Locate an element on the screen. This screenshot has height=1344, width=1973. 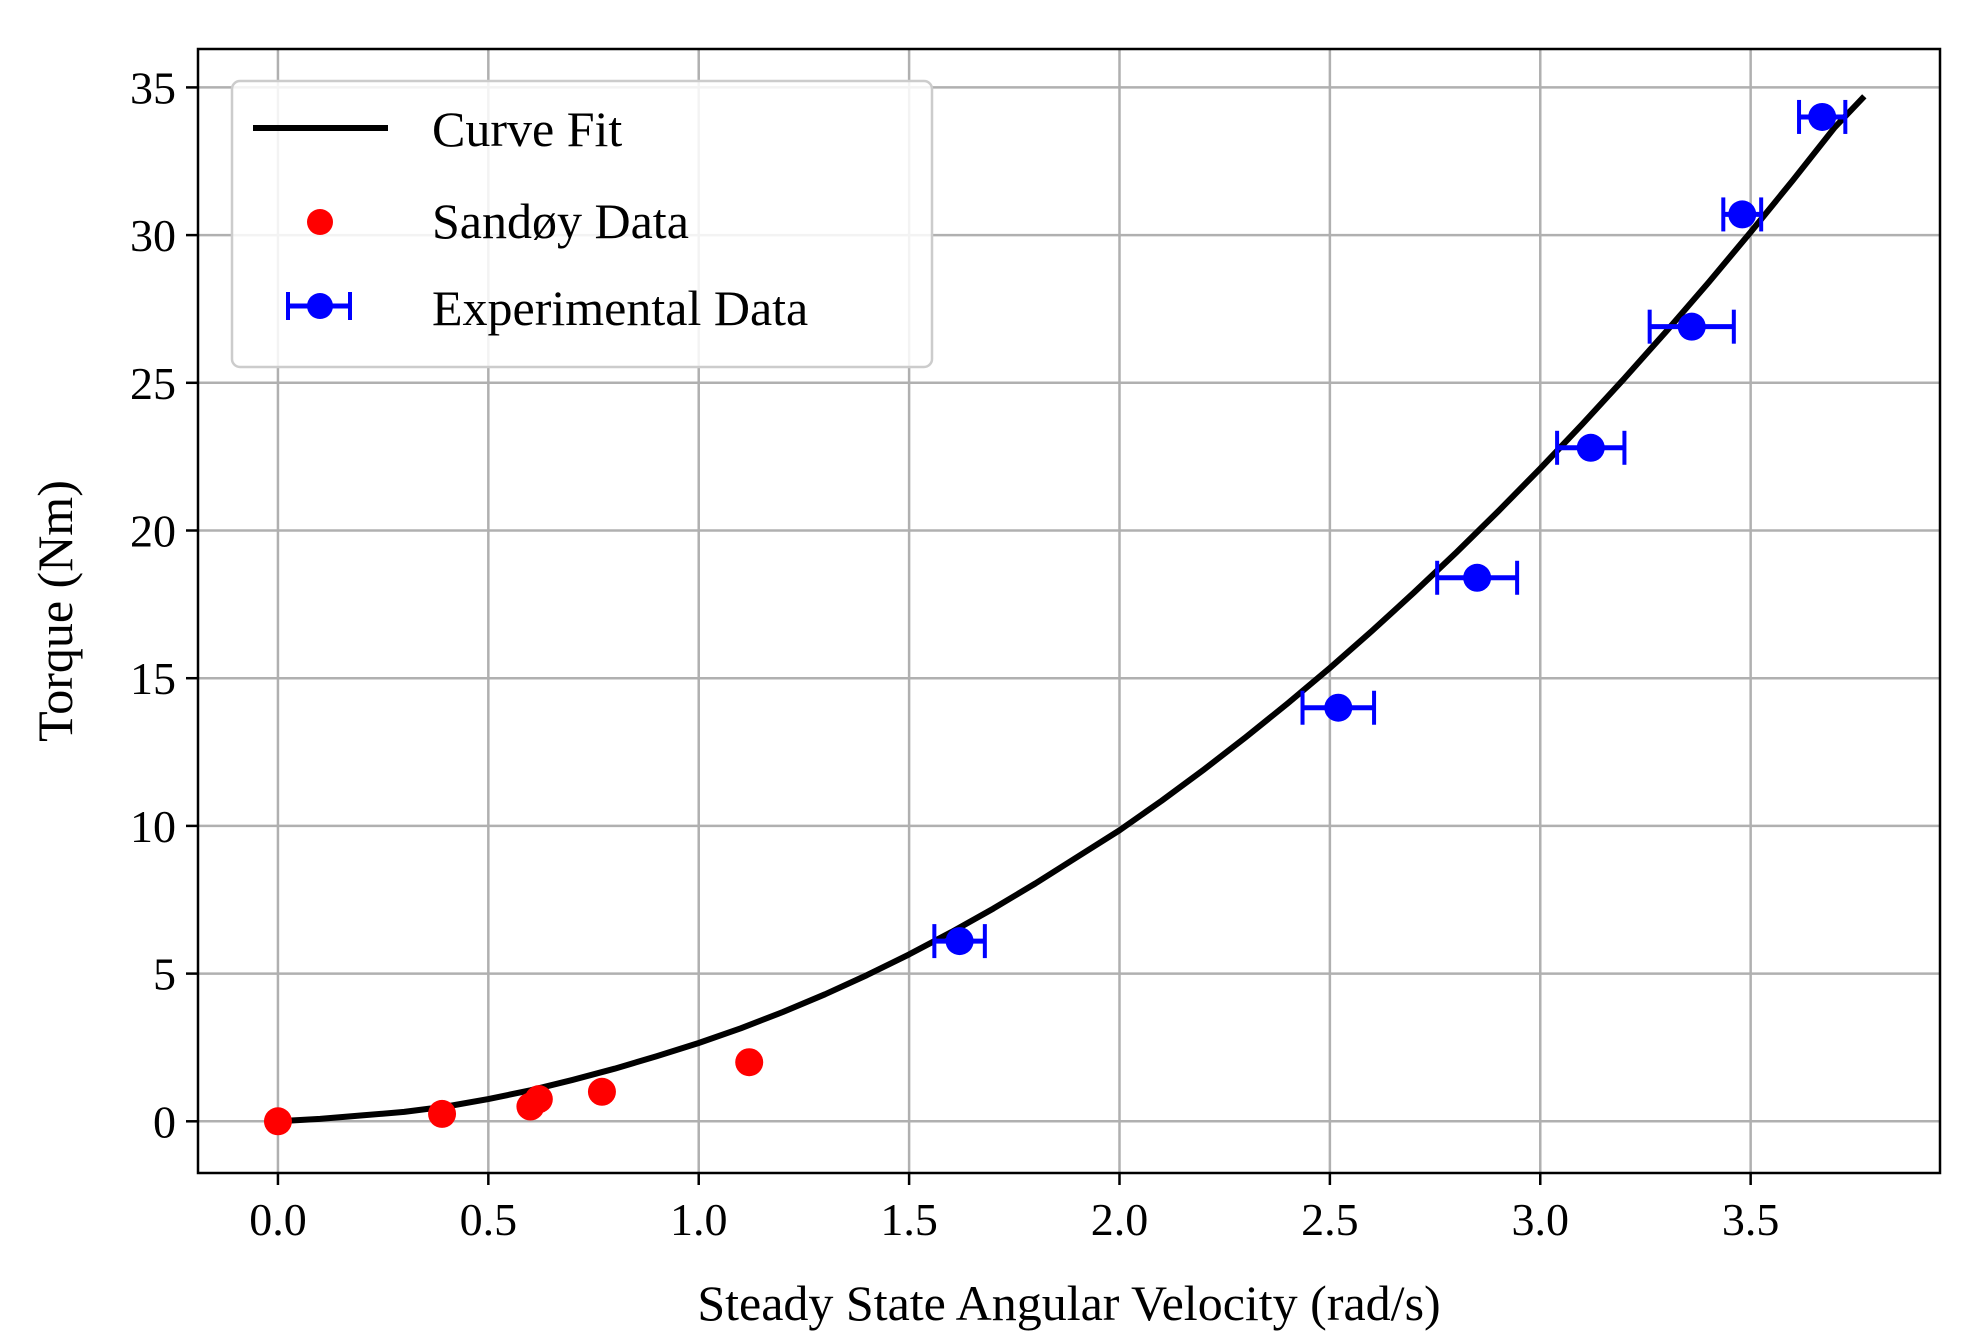
y-axis-label: Torque (Nm) is located at coordinates (55, 611).